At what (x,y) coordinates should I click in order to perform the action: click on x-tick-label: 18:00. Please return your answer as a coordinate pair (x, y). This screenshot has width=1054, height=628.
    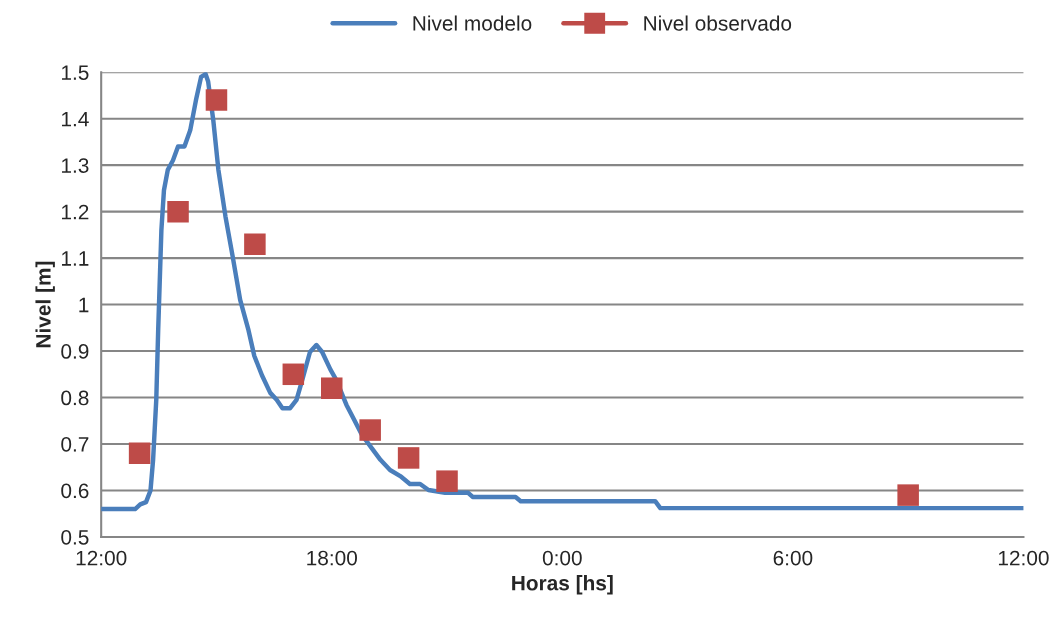
    Looking at the image, I should click on (332, 558).